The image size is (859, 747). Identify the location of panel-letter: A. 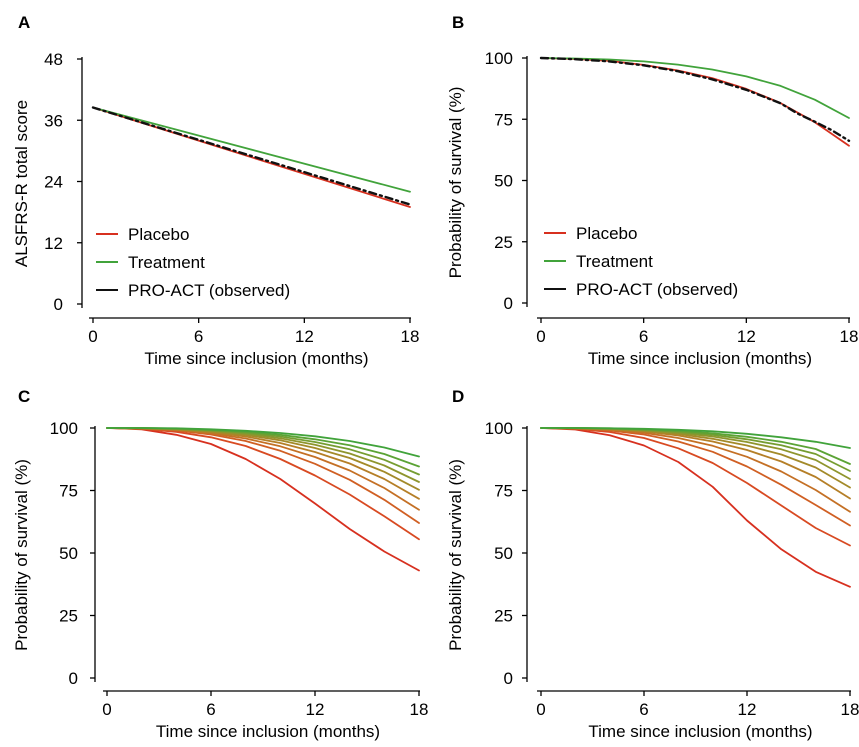
(24, 22).